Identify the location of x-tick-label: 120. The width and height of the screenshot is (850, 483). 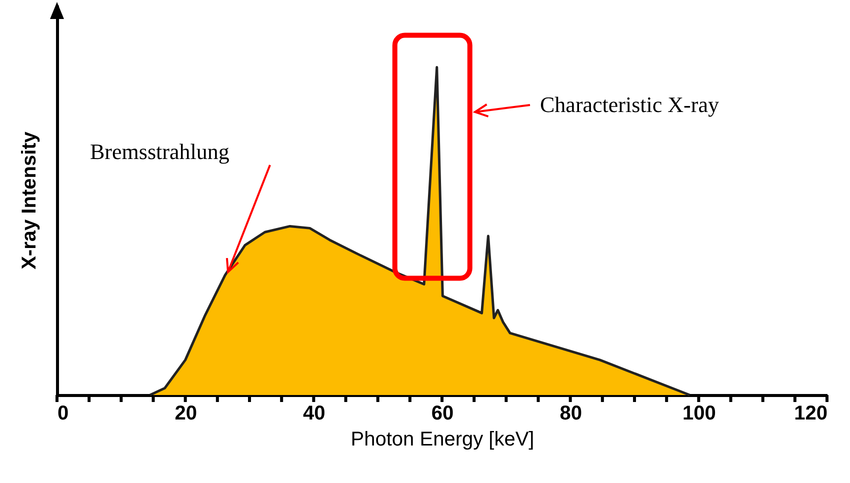
(811, 413).